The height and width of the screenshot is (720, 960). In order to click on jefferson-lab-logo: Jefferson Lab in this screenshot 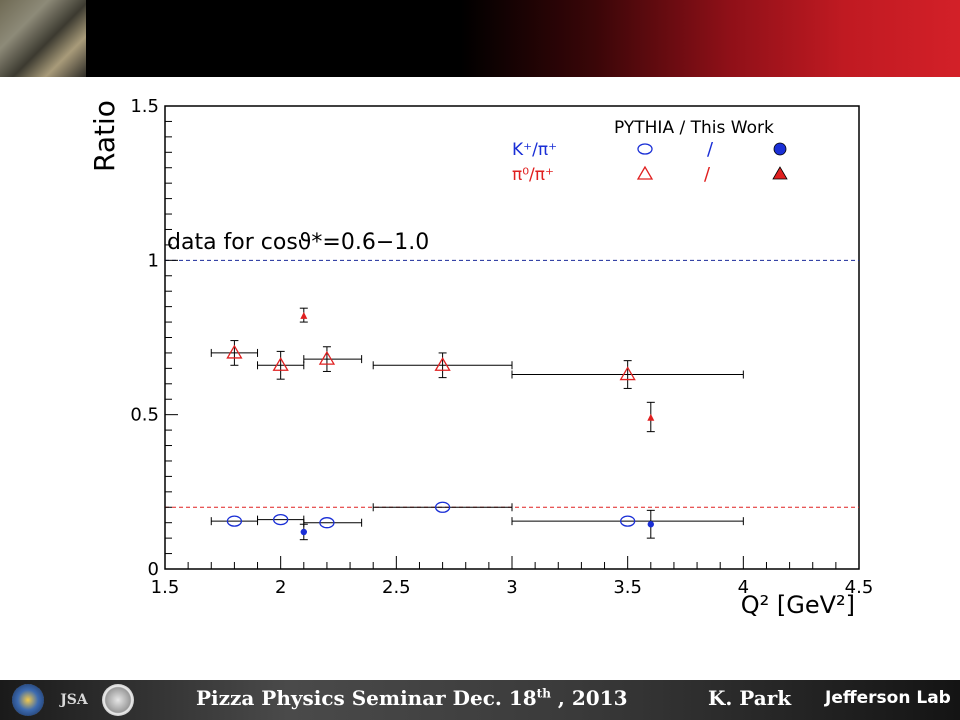, I will do `click(888, 698)`.